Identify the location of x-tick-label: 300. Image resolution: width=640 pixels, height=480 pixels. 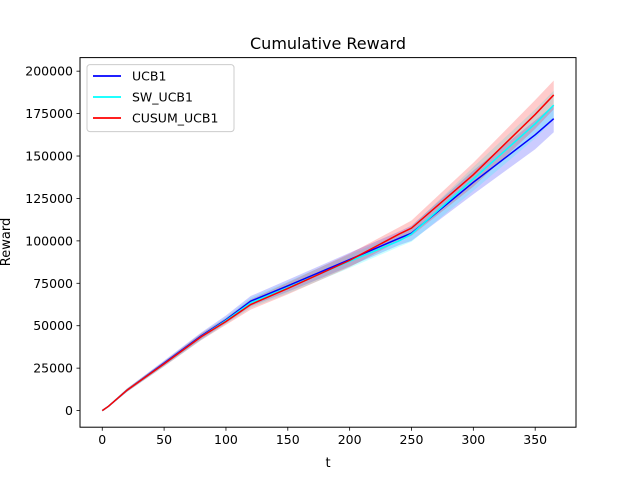
(473, 439).